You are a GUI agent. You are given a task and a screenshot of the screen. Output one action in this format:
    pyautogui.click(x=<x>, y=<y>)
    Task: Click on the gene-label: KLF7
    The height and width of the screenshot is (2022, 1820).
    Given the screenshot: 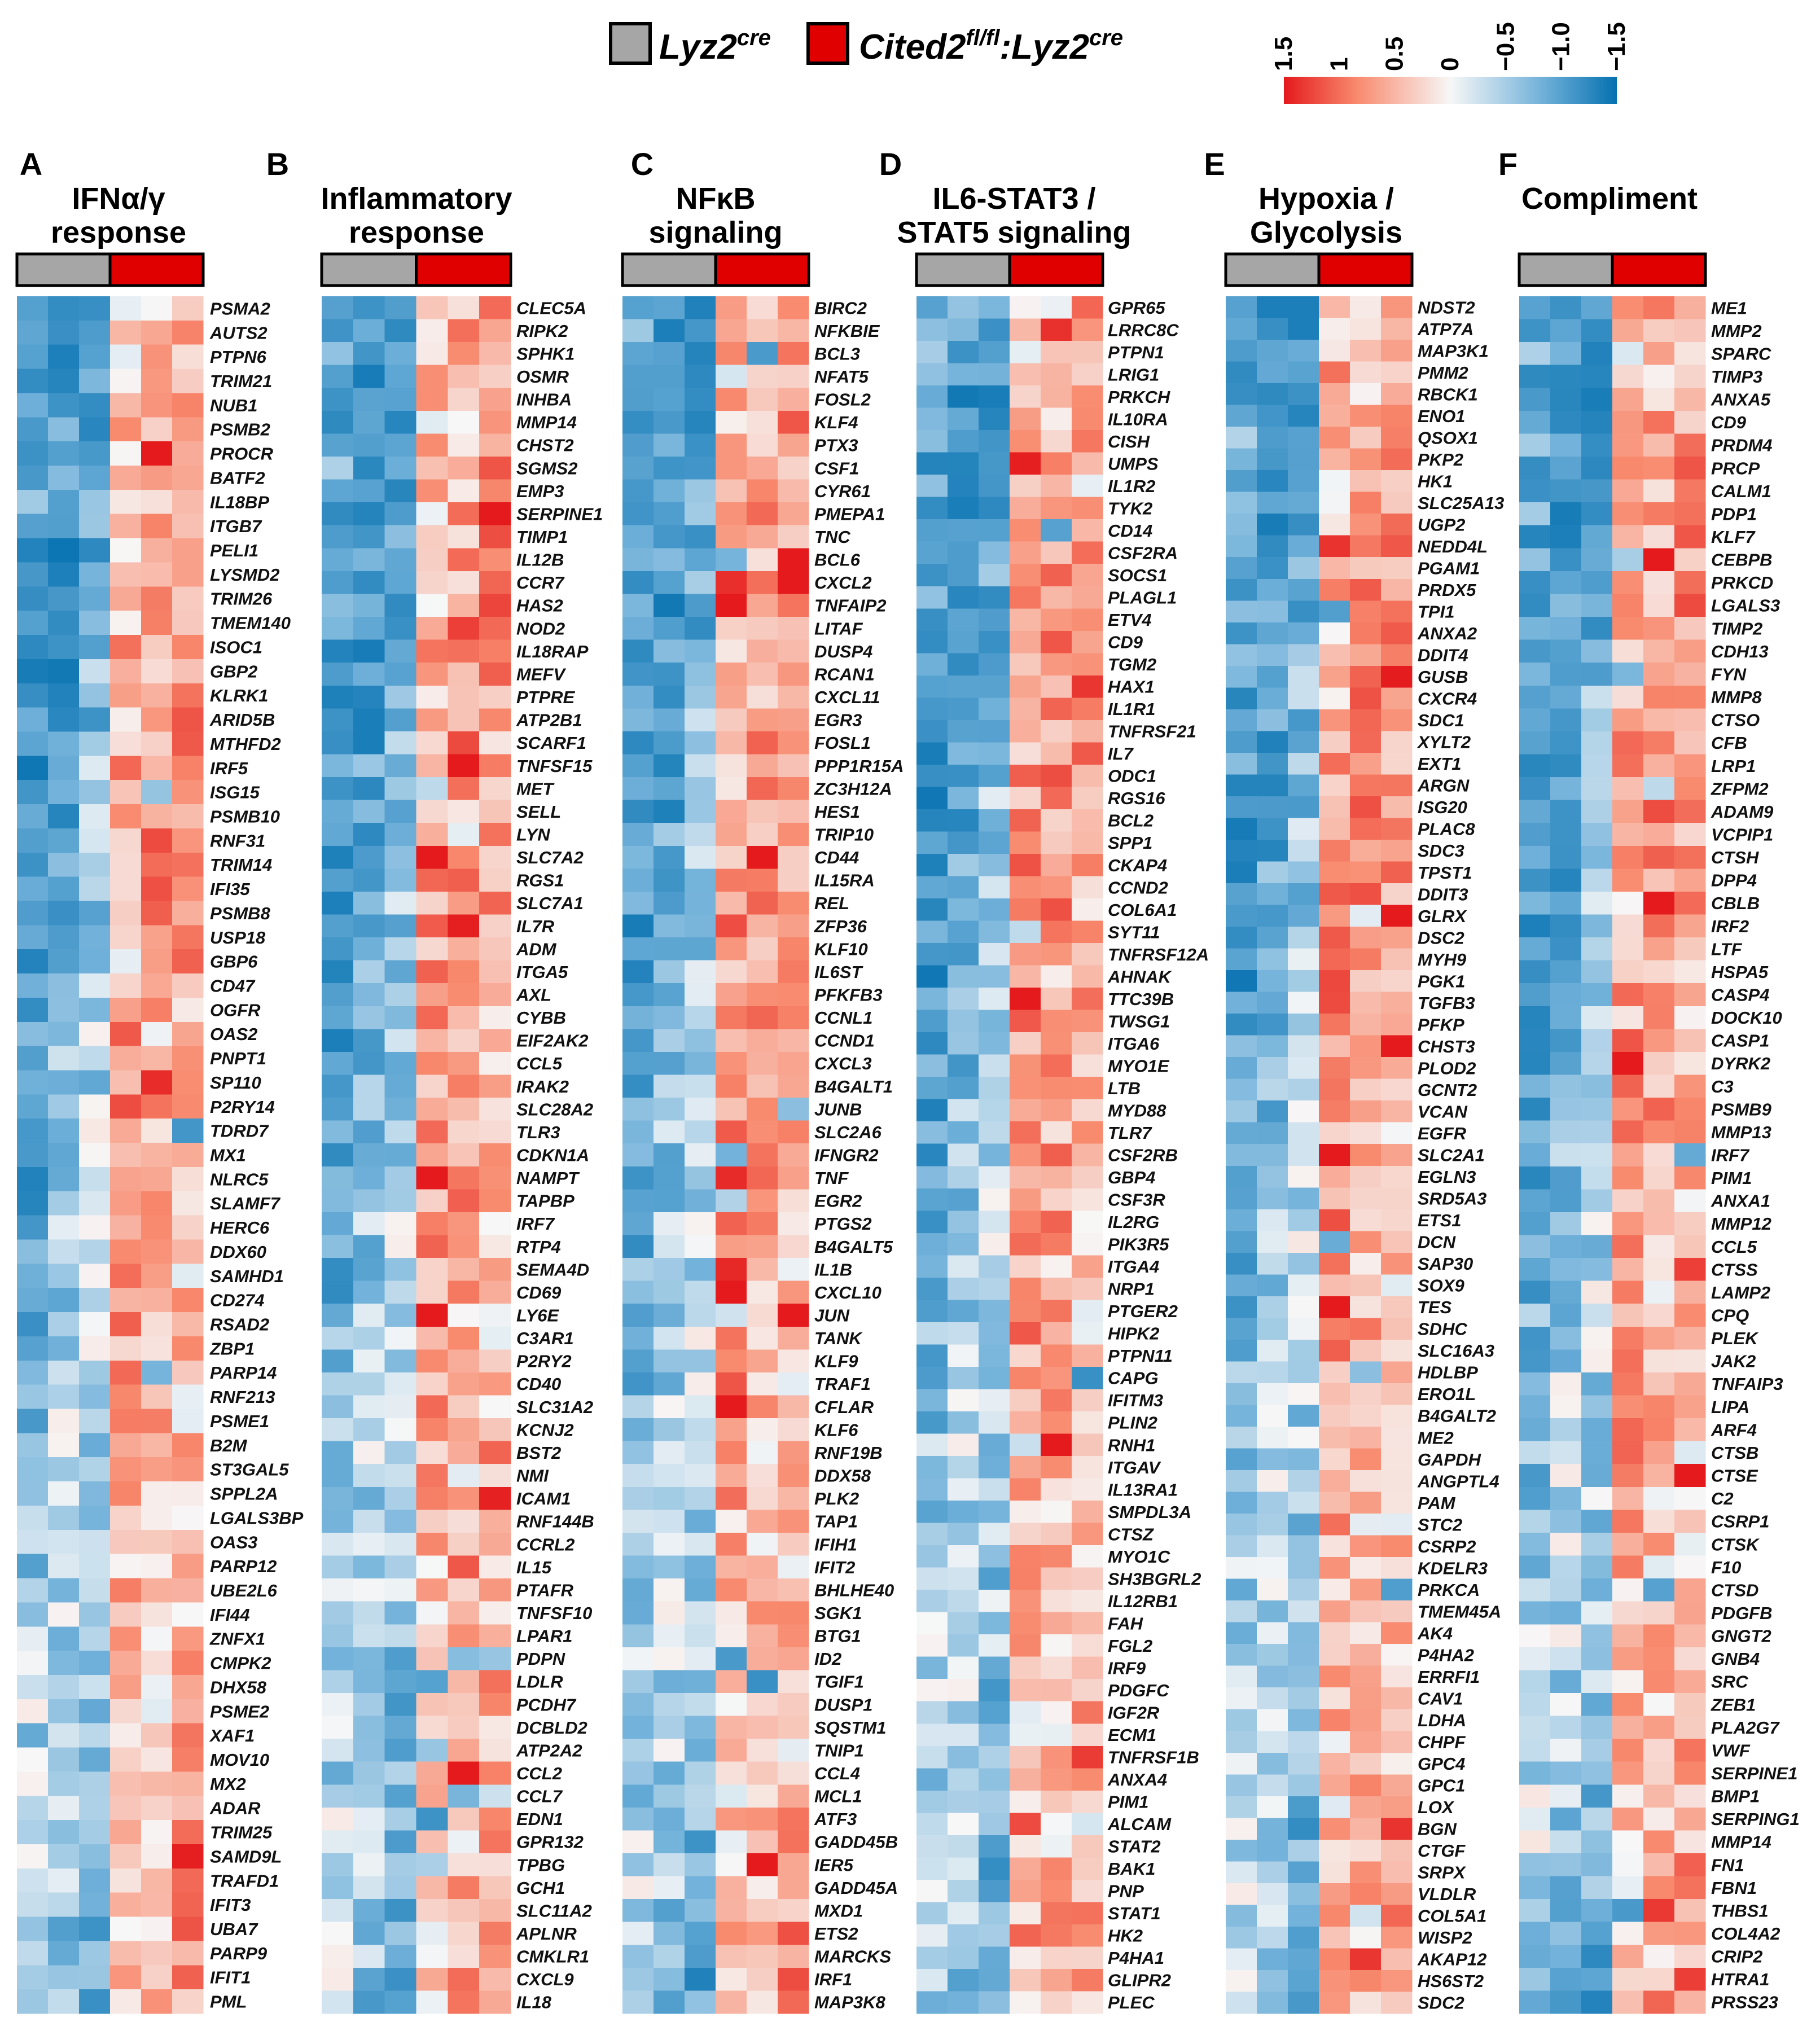 What is the action you would take?
    pyautogui.click(x=1733, y=537)
    